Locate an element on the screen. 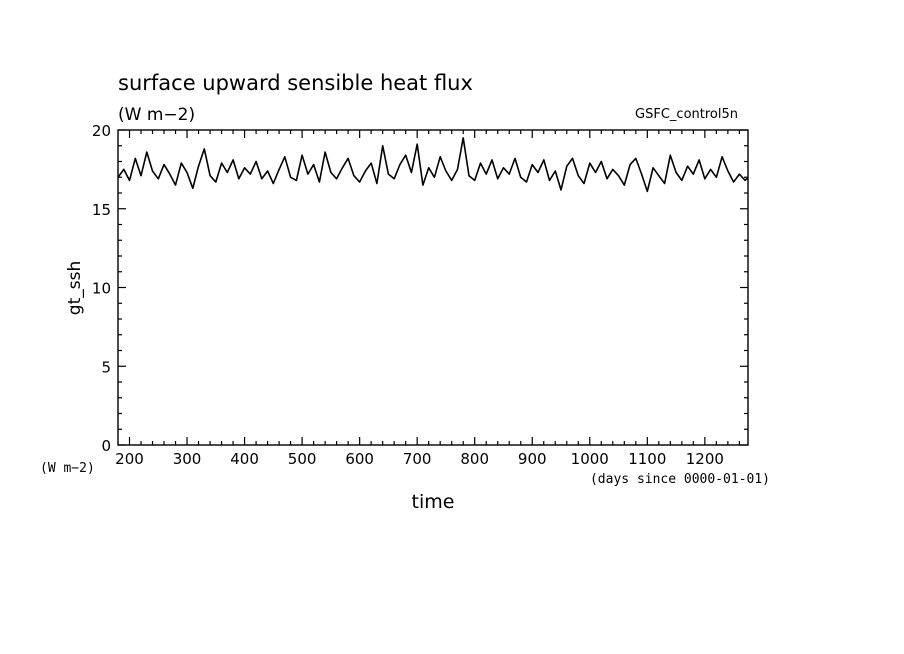 The height and width of the screenshot is (654, 904). x-tick-label: 300 is located at coordinates (187, 459).